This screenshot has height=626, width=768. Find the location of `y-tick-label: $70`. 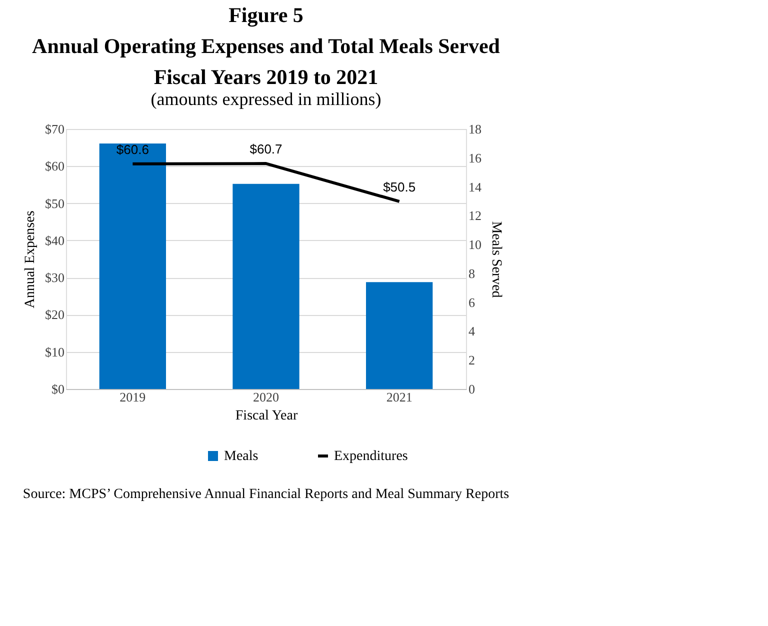

y-tick-label: $70 is located at coordinates (54, 129).